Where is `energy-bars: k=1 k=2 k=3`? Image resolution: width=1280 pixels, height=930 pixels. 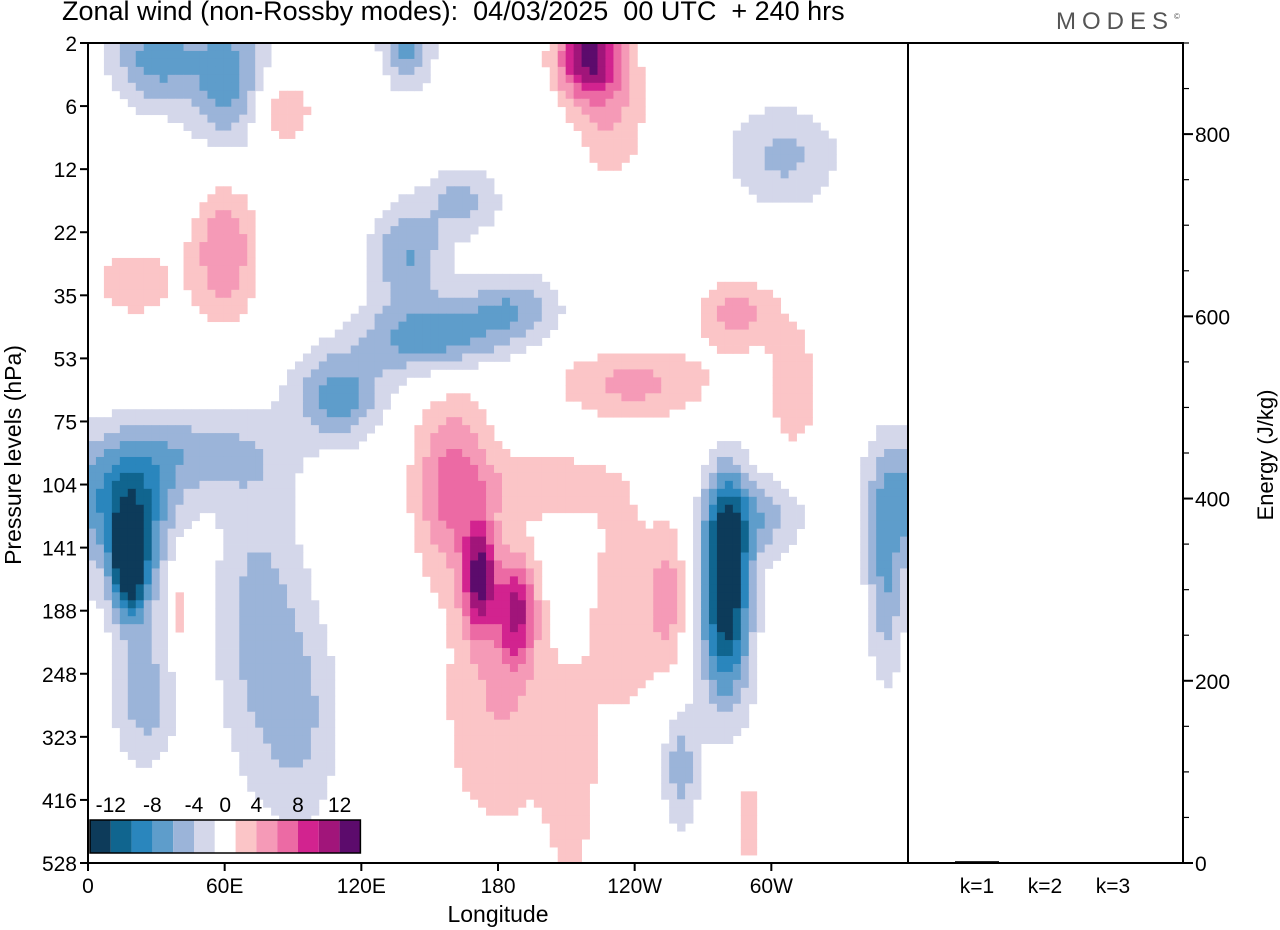 energy-bars: k=1 k=2 k=3 is located at coordinates (1045, 879).